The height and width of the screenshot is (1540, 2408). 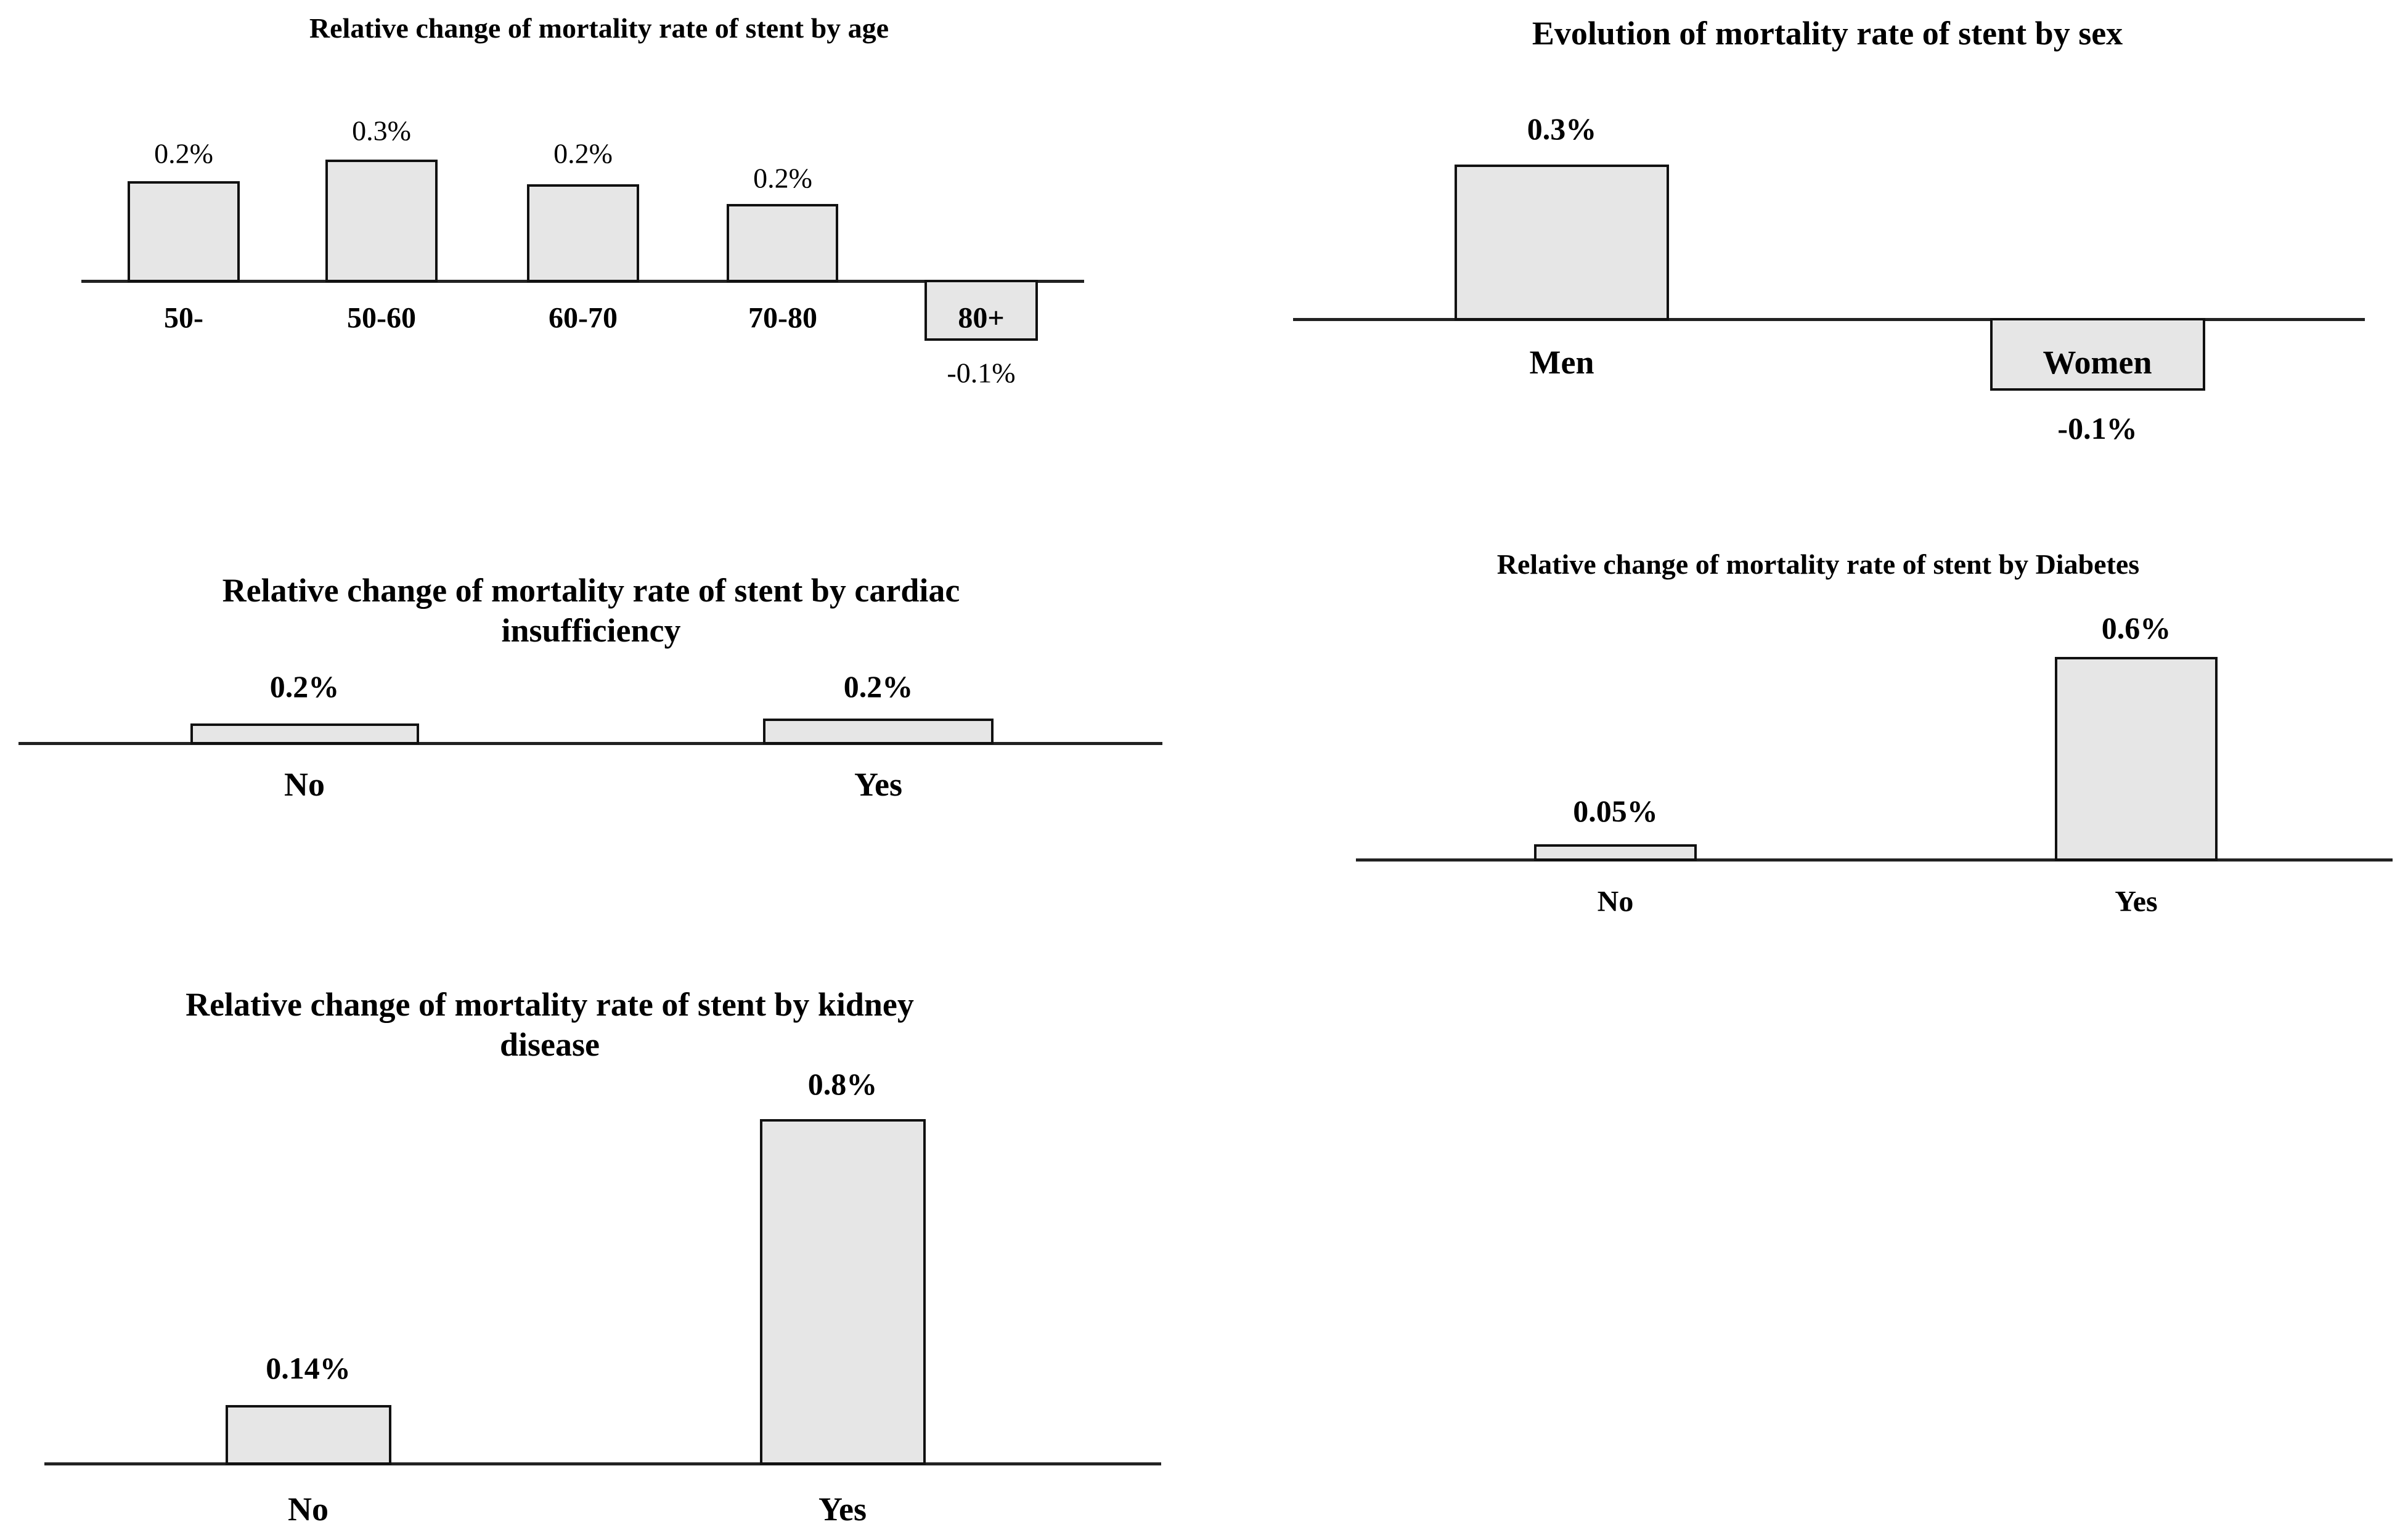 What do you see at coordinates (550, 1044) in the screenshot?
I see `title-line: disease` at bounding box center [550, 1044].